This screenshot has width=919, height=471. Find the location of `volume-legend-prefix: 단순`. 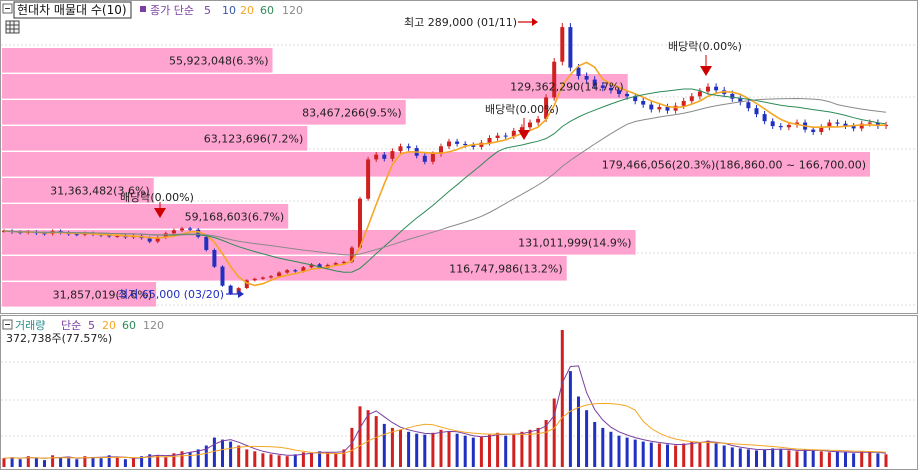

volume-legend-prefix: 단순 is located at coordinates (71, 325).